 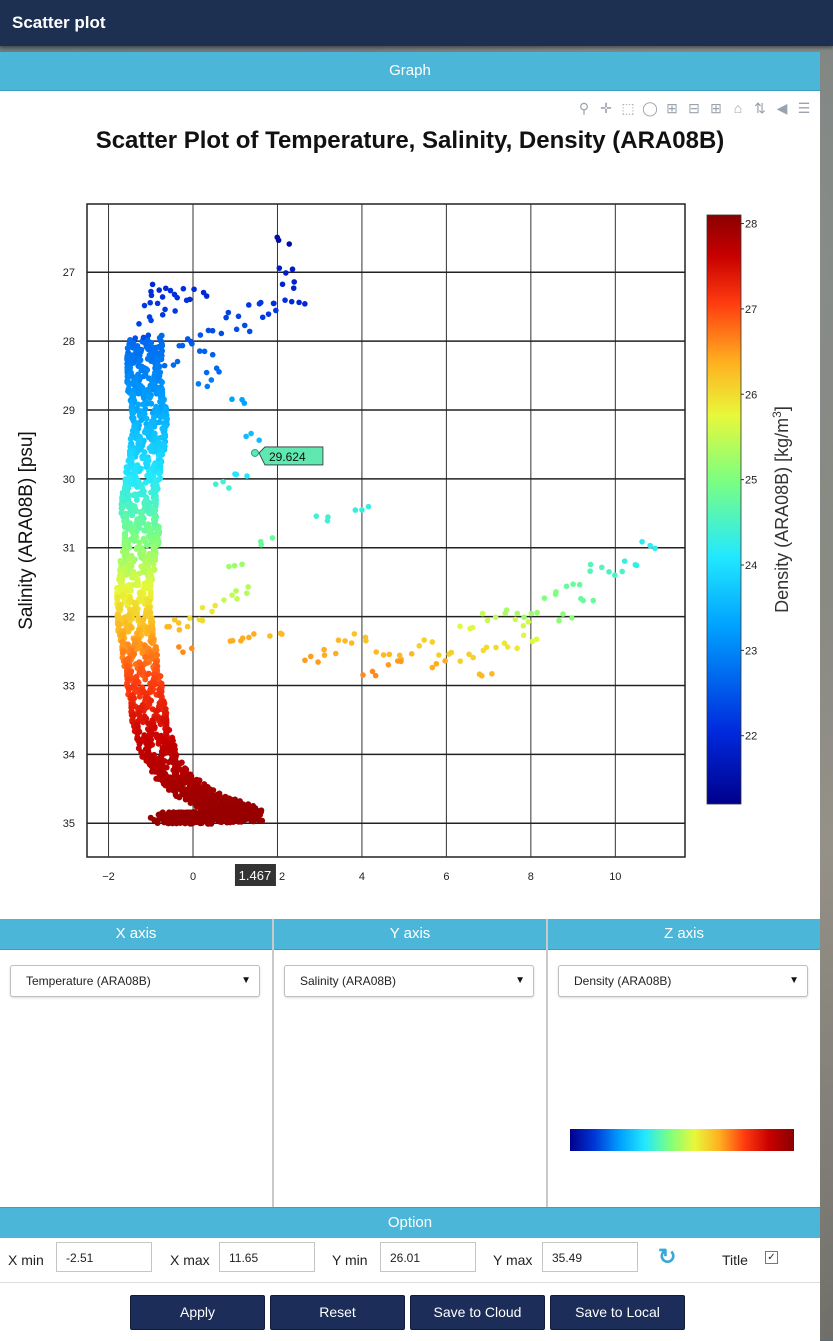 What do you see at coordinates (771, 1257) in the screenshot?
I see `title-checkbox: ✓` at bounding box center [771, 1257].